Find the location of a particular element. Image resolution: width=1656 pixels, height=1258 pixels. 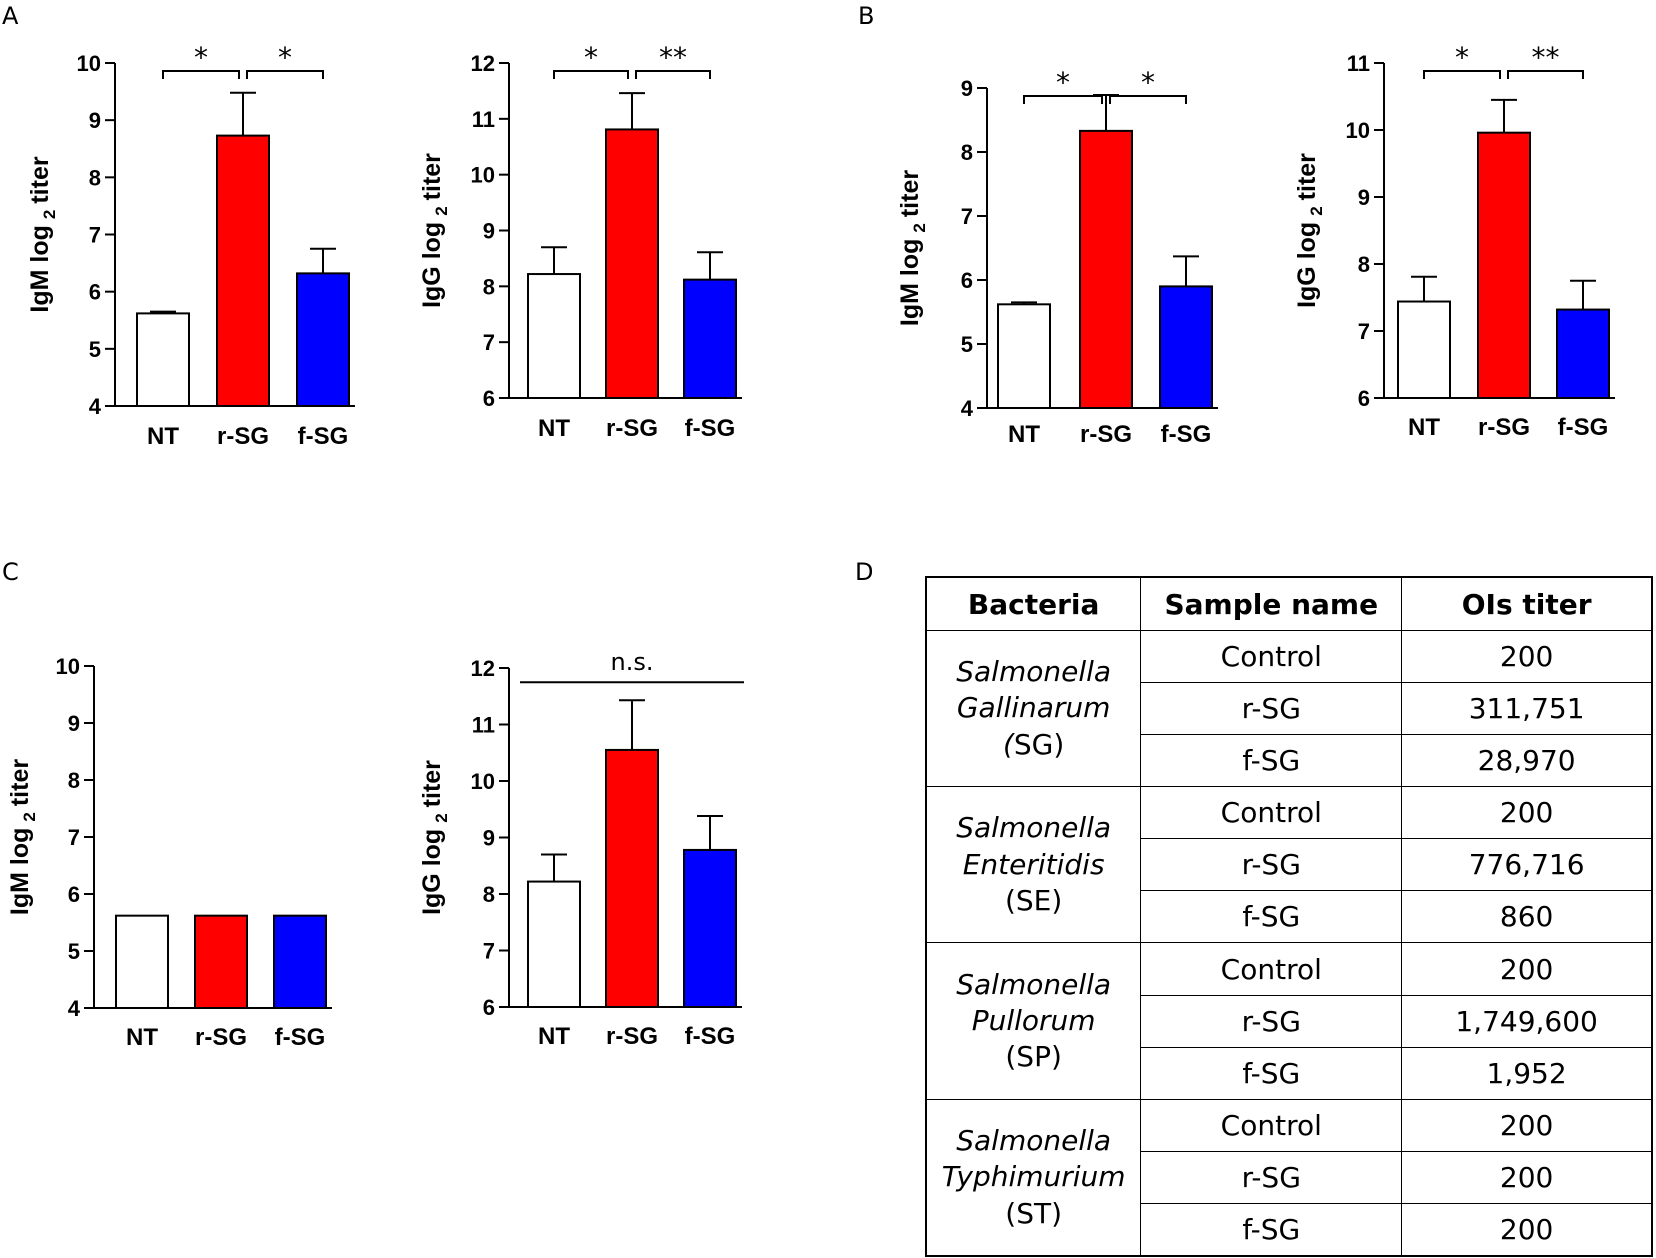

bacteria-abbreviation: (SG) is located at coordinates (1033, 744).